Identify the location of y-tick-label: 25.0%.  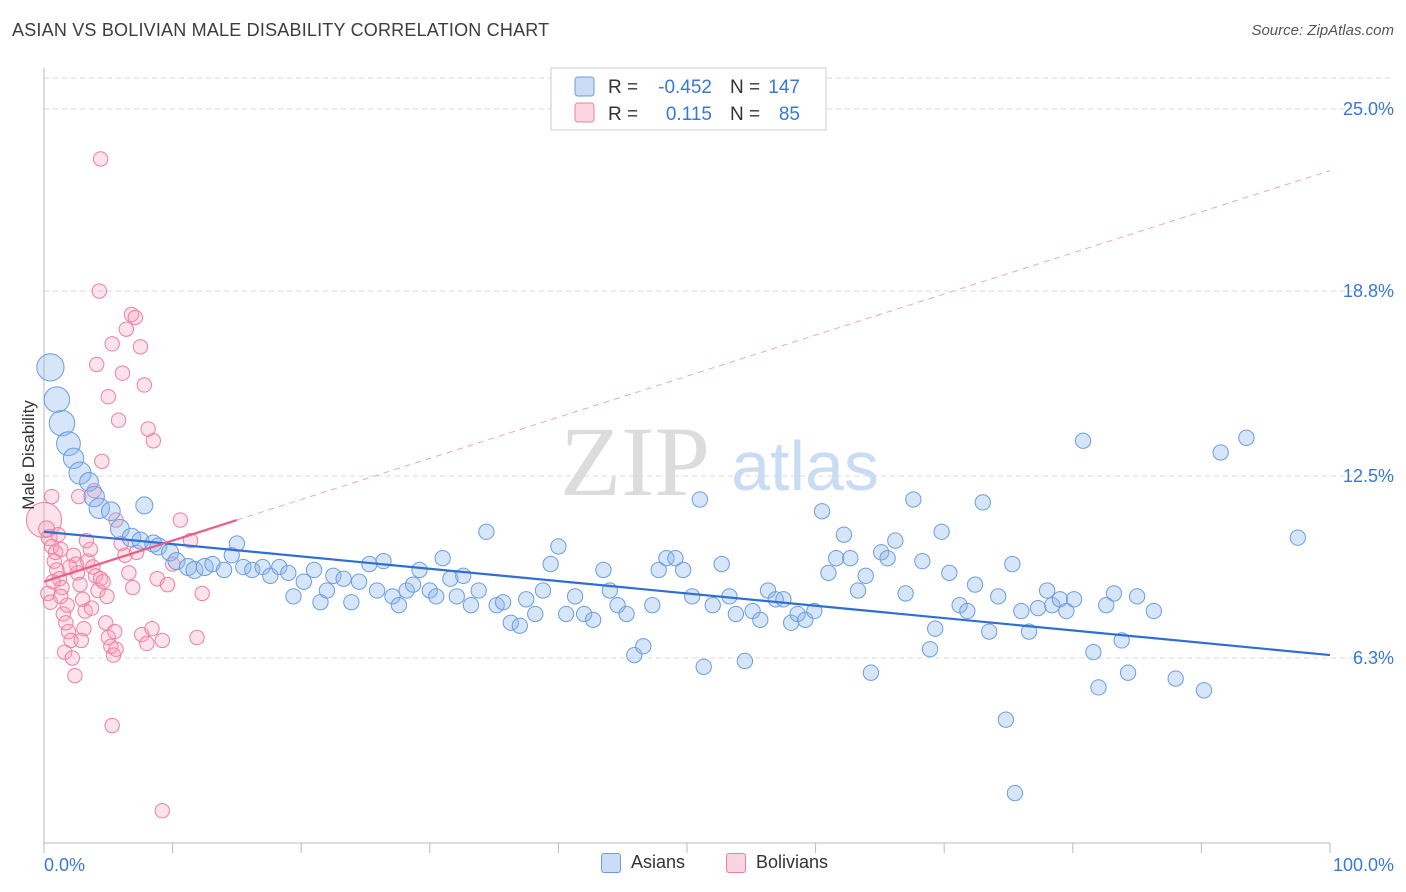
(1368, 109).